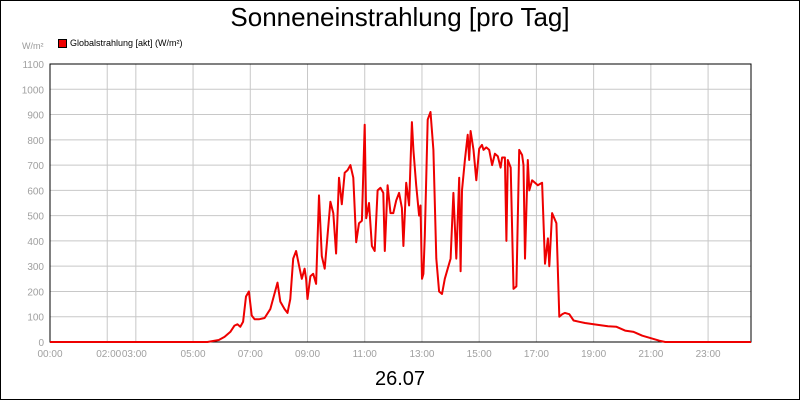  I want to click on legend: Globalstrahlung [akt] (W/m²), so click(120, 43).